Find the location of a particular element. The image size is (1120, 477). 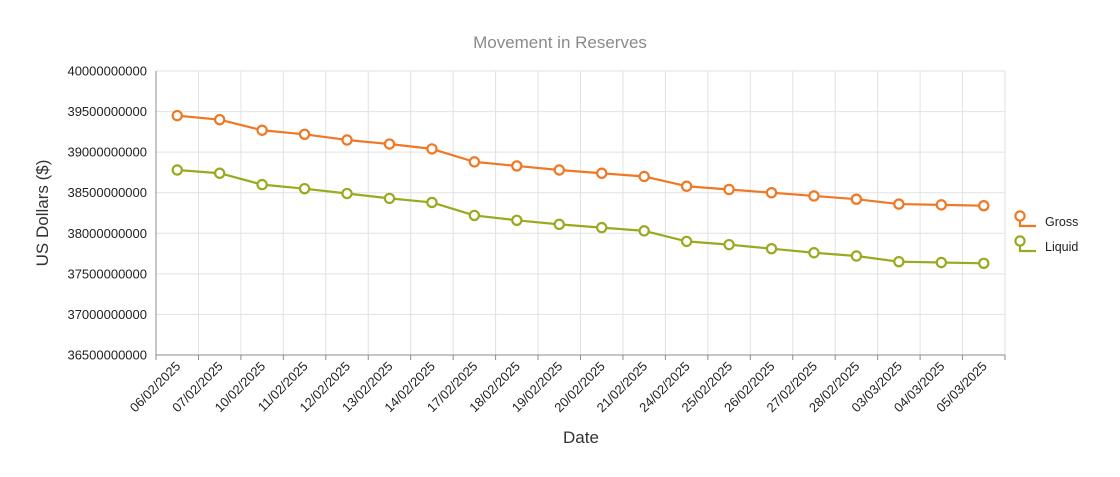

y-tick-label: 40000000000 is located at coordinates (107, 71).